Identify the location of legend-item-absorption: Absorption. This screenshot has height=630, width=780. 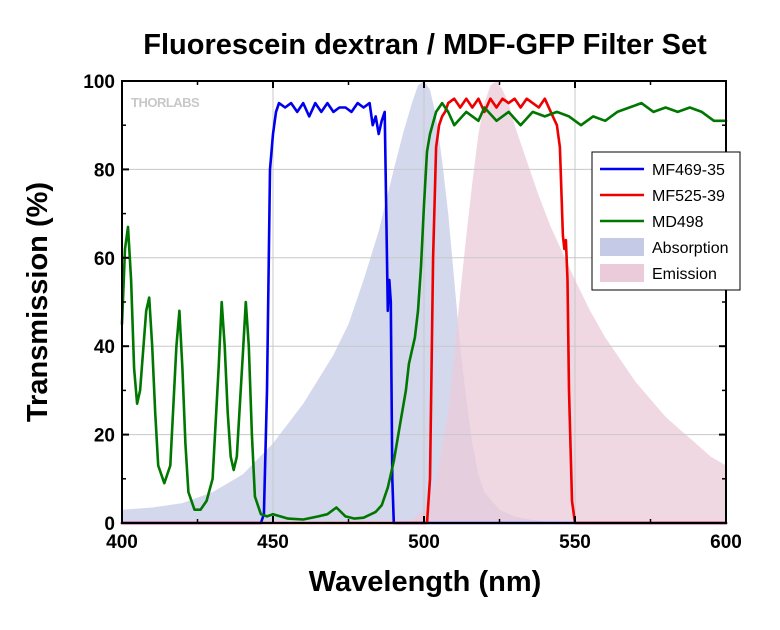
(664, 247).